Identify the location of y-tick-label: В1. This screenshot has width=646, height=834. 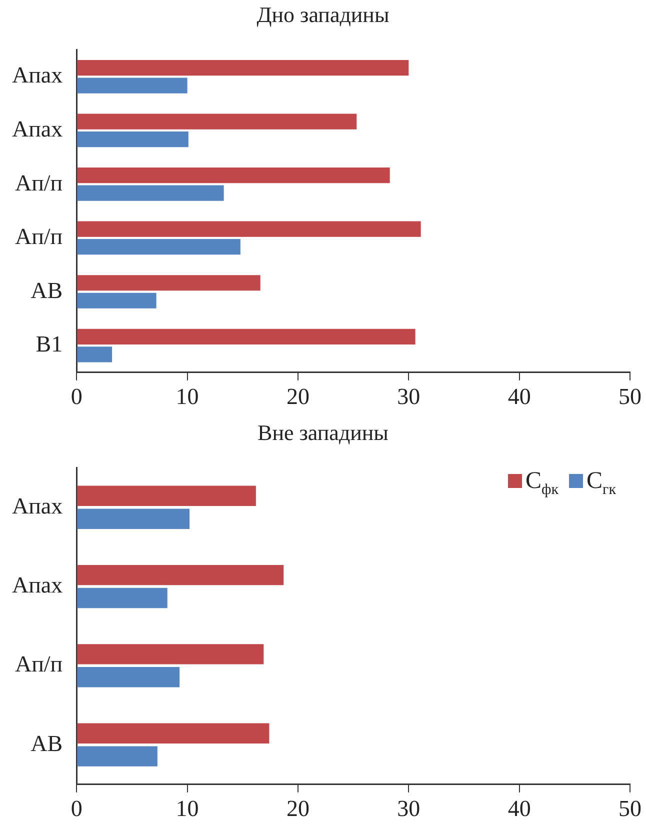
(49, 344).